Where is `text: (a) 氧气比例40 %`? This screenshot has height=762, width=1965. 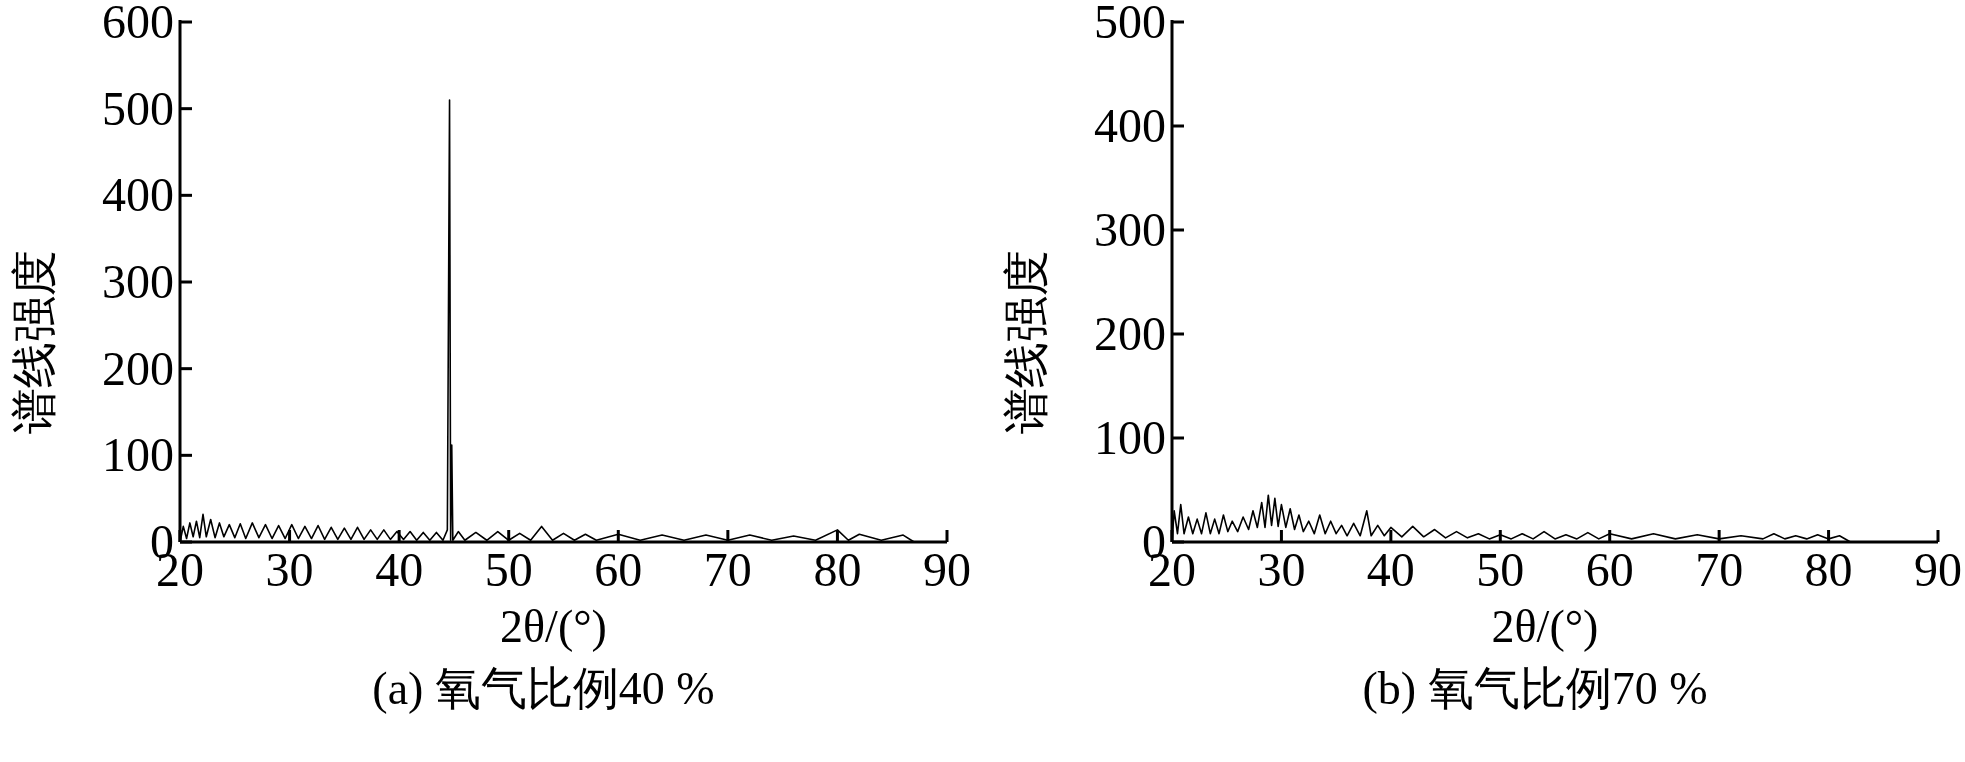
text: (a) 氧气比例40 % is located at coordinates (543, 688).